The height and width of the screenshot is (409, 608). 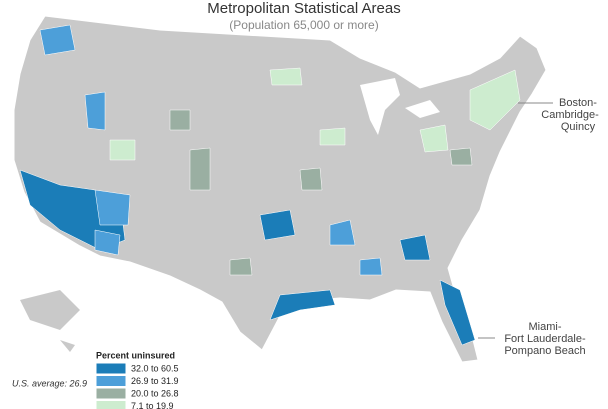 What do you see at coordinates (155, 393) in the screenshot?
I see `legend-label: 20.0 to 26.8` at bounding box center [155, 393].